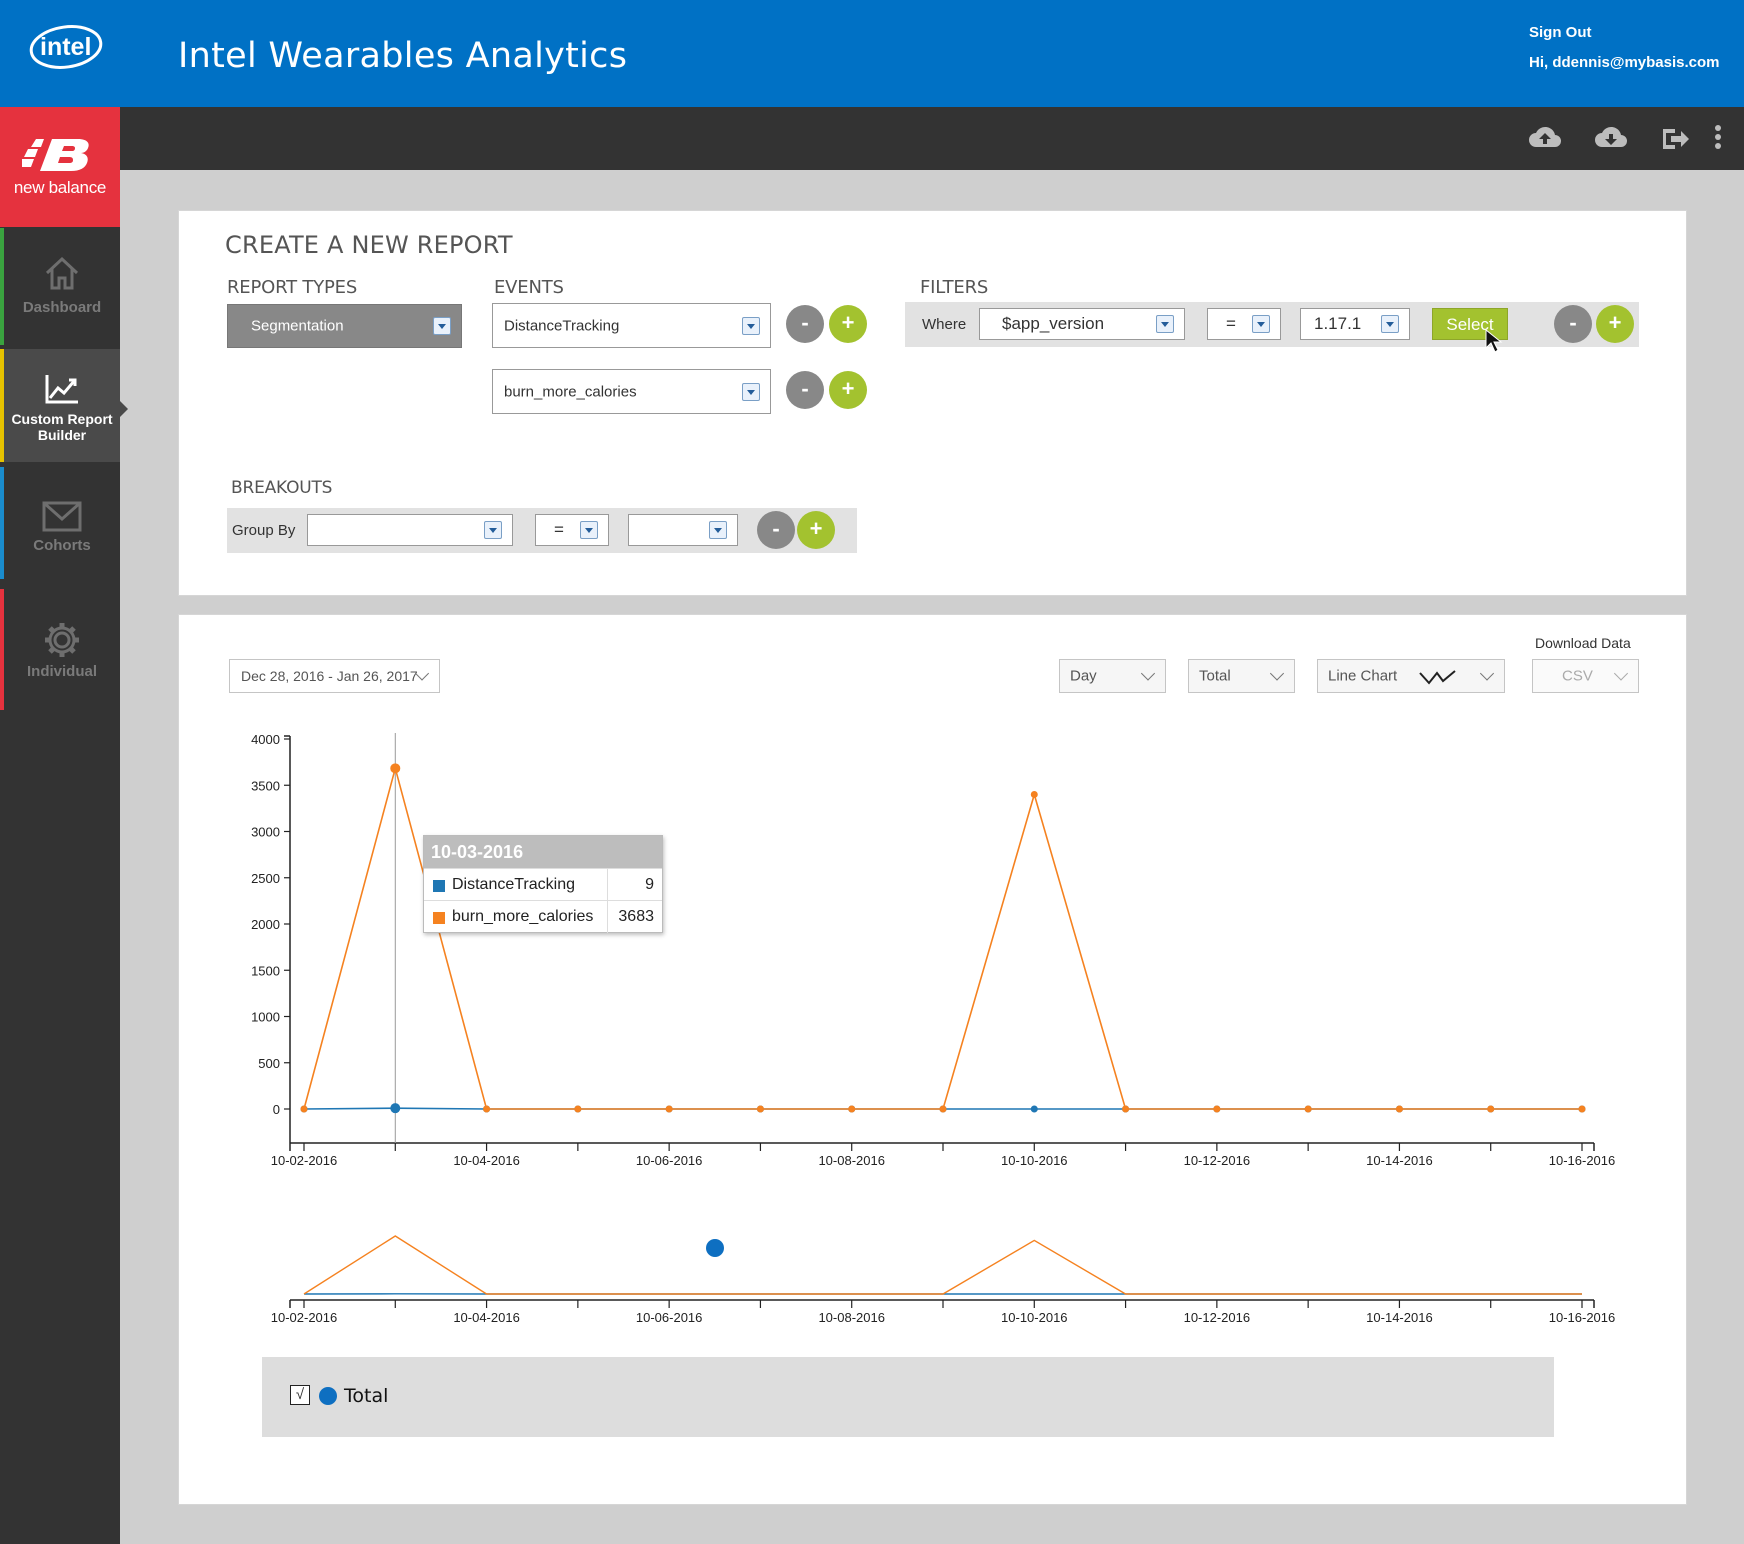 The width and height of the screenshot is (1744, 1544). I want to click on filter-row: Where $app_version = 1.17.1 Select - +, so click(1272, 327).